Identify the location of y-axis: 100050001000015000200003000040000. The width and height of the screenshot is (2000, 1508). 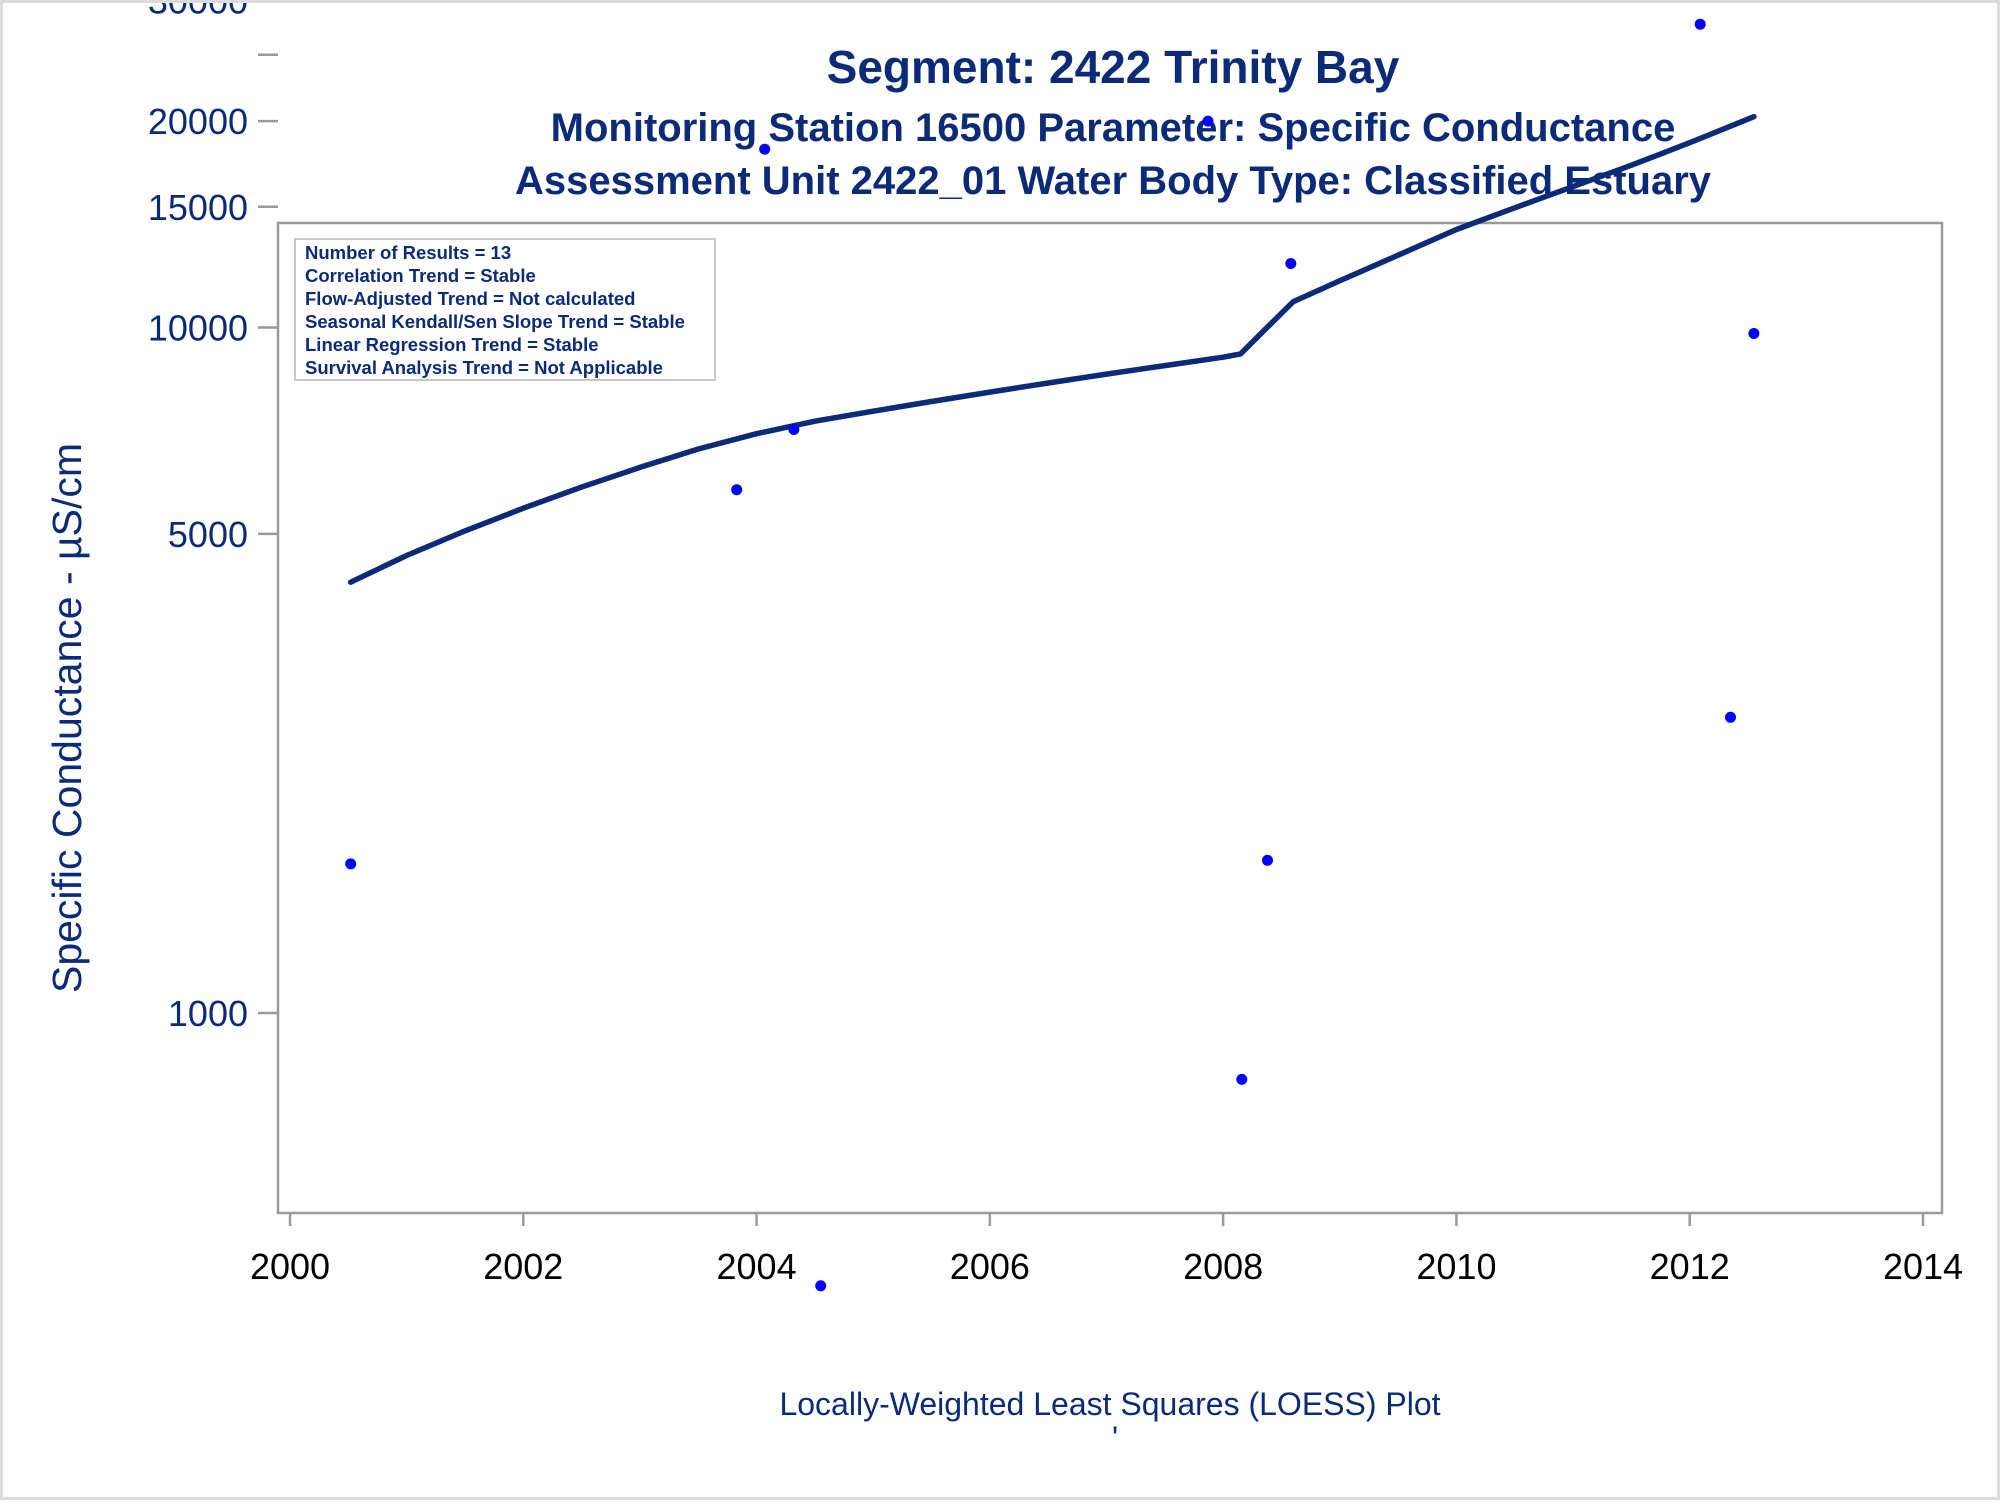
(213, 517).